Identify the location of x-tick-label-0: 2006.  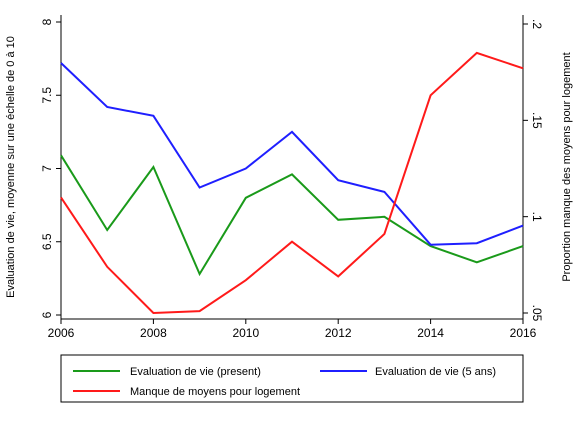
(61, 333).